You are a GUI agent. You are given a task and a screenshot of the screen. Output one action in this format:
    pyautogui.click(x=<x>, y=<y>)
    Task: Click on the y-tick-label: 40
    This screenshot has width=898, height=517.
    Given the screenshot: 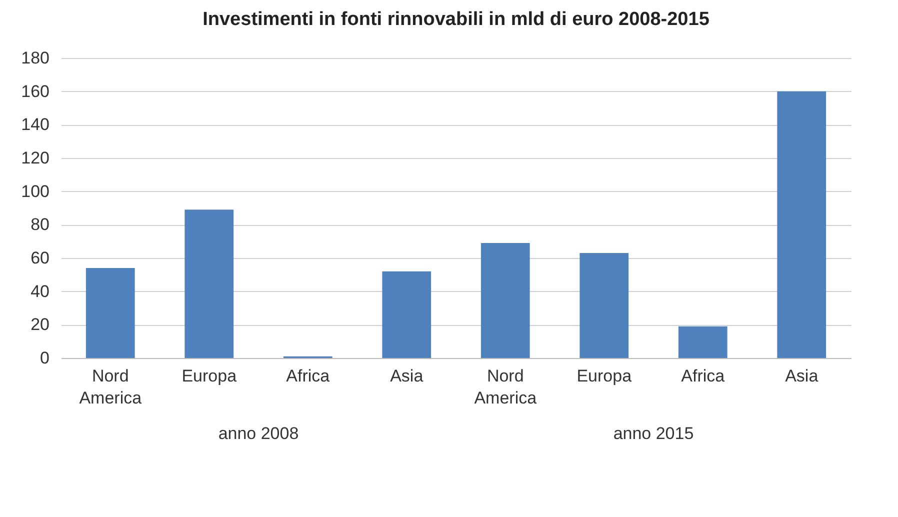 What is the action you would take?
    pyautogui.click(x=40, y=291)
    